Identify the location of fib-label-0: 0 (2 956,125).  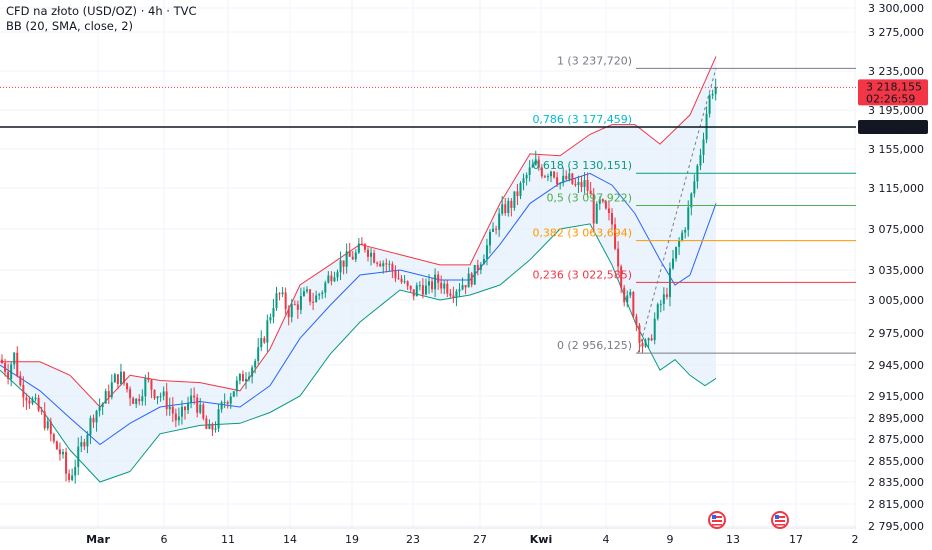
(594, 345).